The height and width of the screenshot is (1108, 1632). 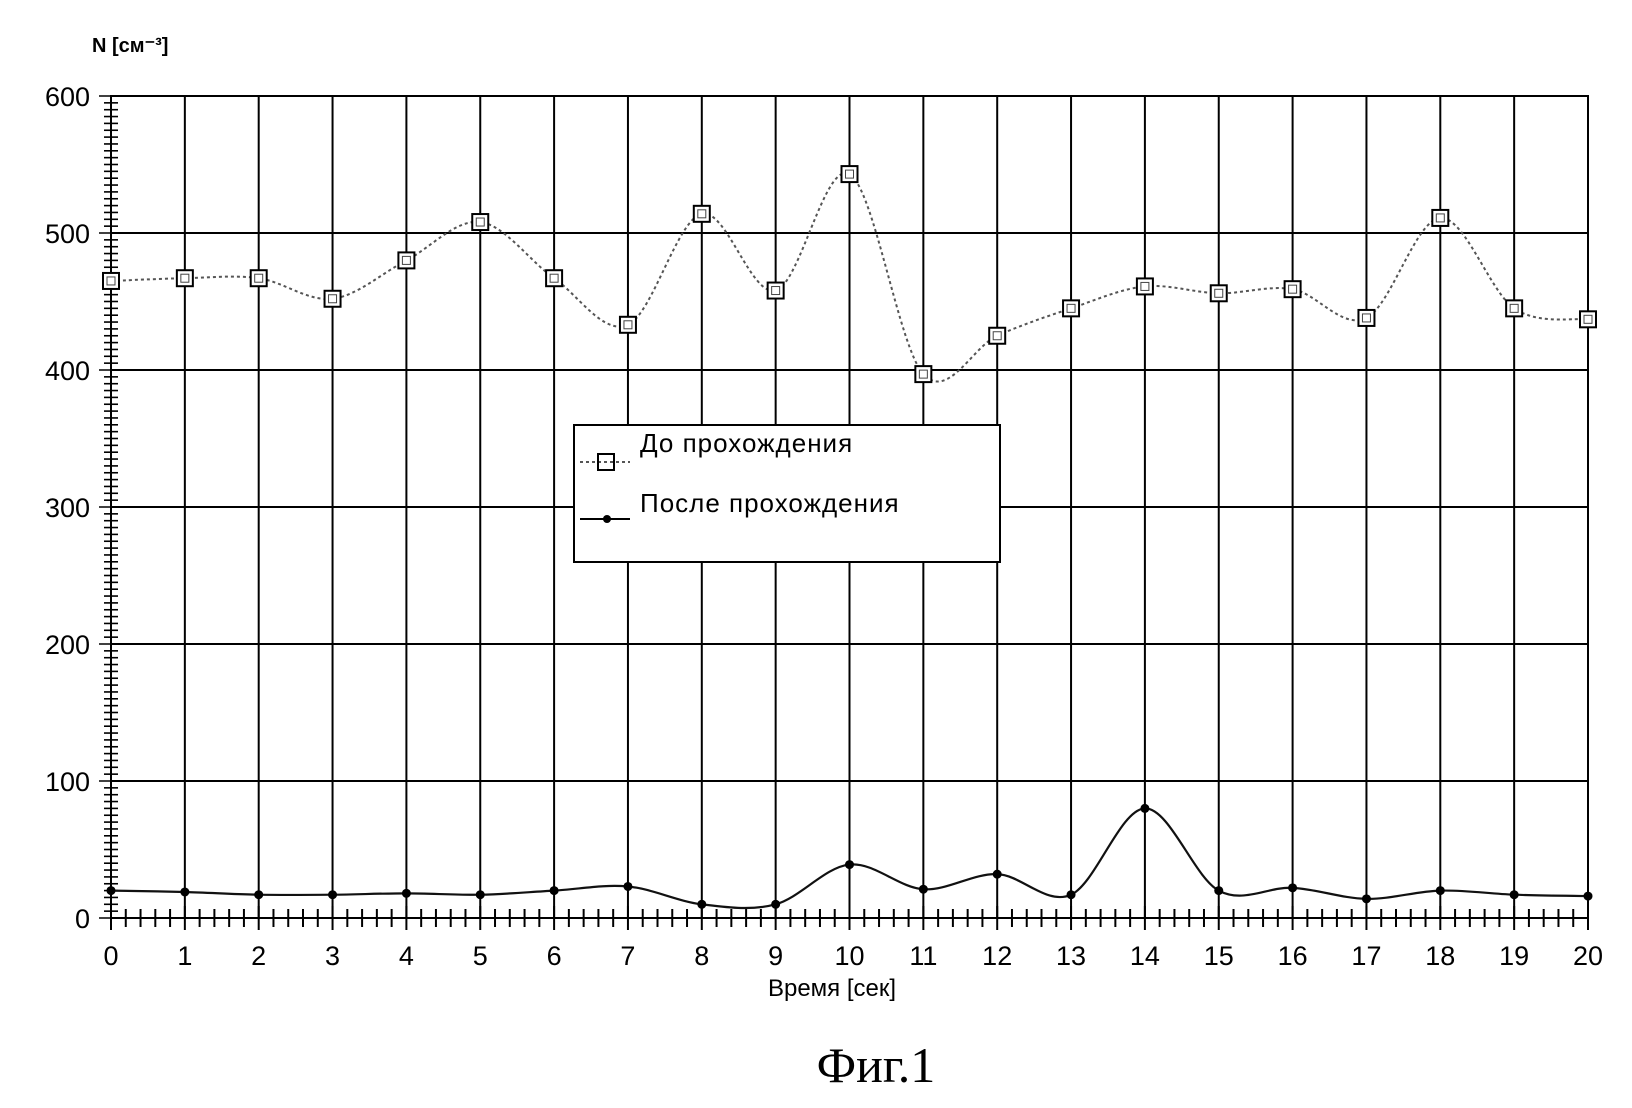 I want to click on x-tick-label-1: 1, so click(x=184, y=956).